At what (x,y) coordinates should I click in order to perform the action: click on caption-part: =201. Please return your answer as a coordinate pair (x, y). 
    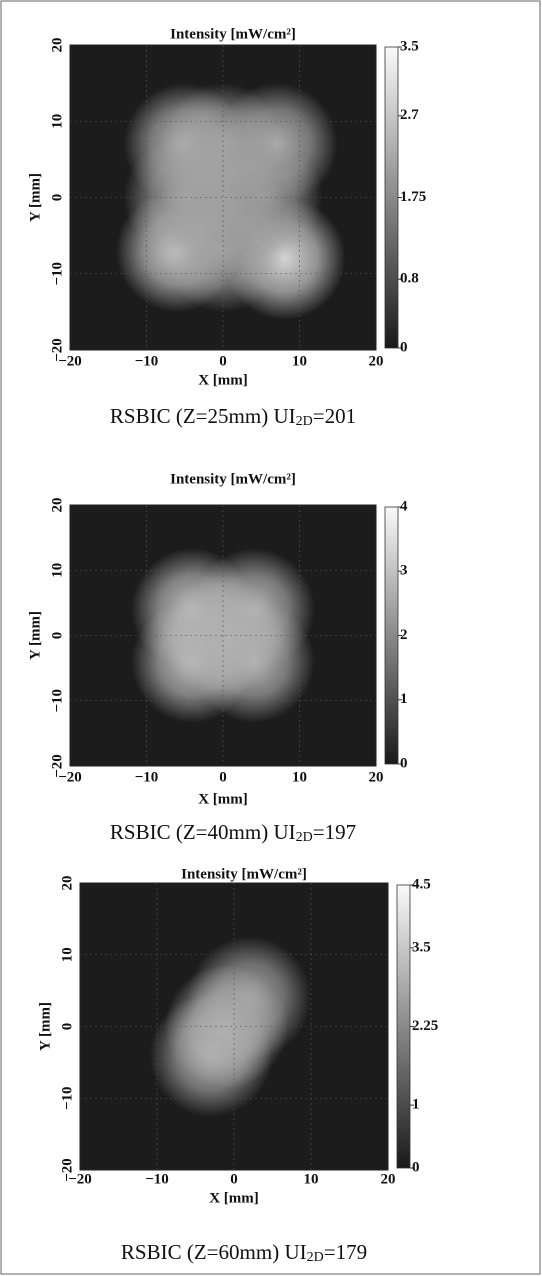
    Looking at the image, I should click on (334, 416).